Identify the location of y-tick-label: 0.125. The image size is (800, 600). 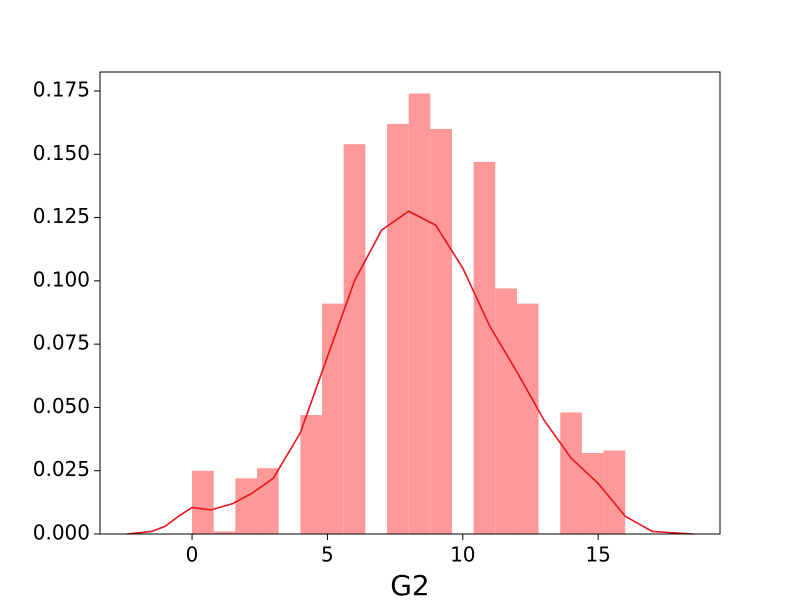
(61, 216).